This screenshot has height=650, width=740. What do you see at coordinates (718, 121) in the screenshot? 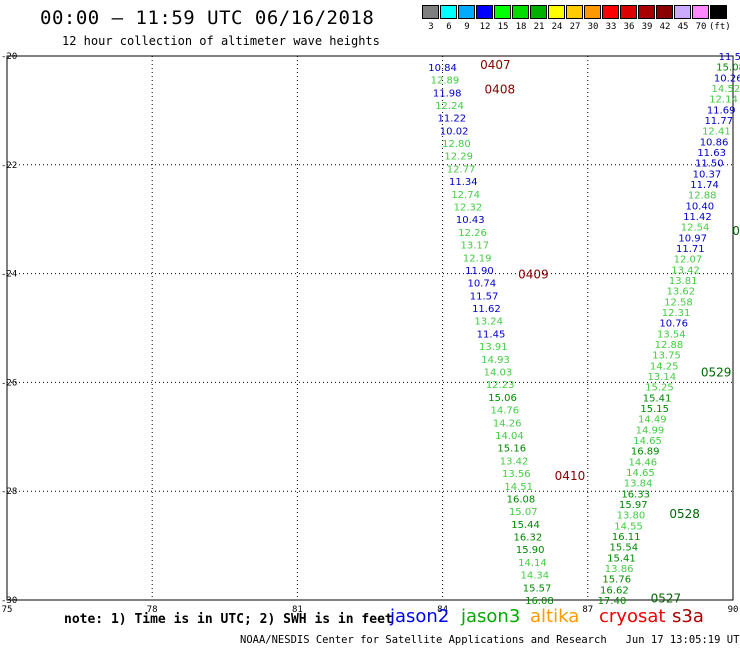
I see `wave-height-value: 11.77` at bounding box center [718, 121].